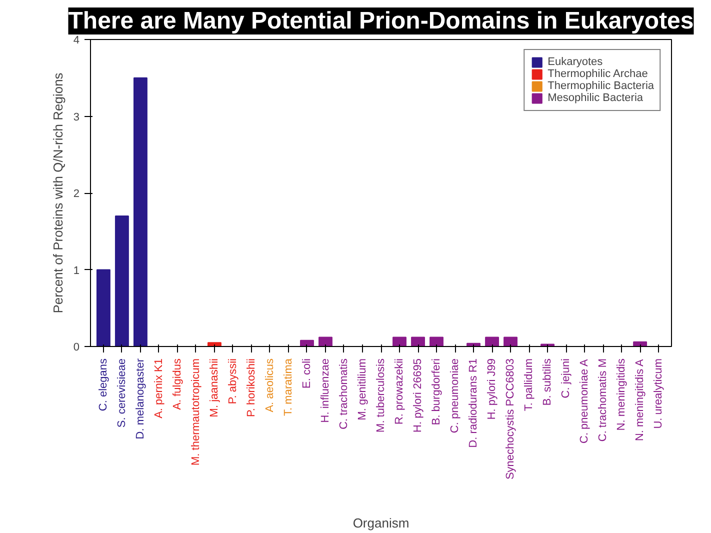 This screenshot has height=533, width=711. Describe the element at coordinates (658, 393) in the screenshot. I see `x-tick-label: U. urealyticum` at that location.